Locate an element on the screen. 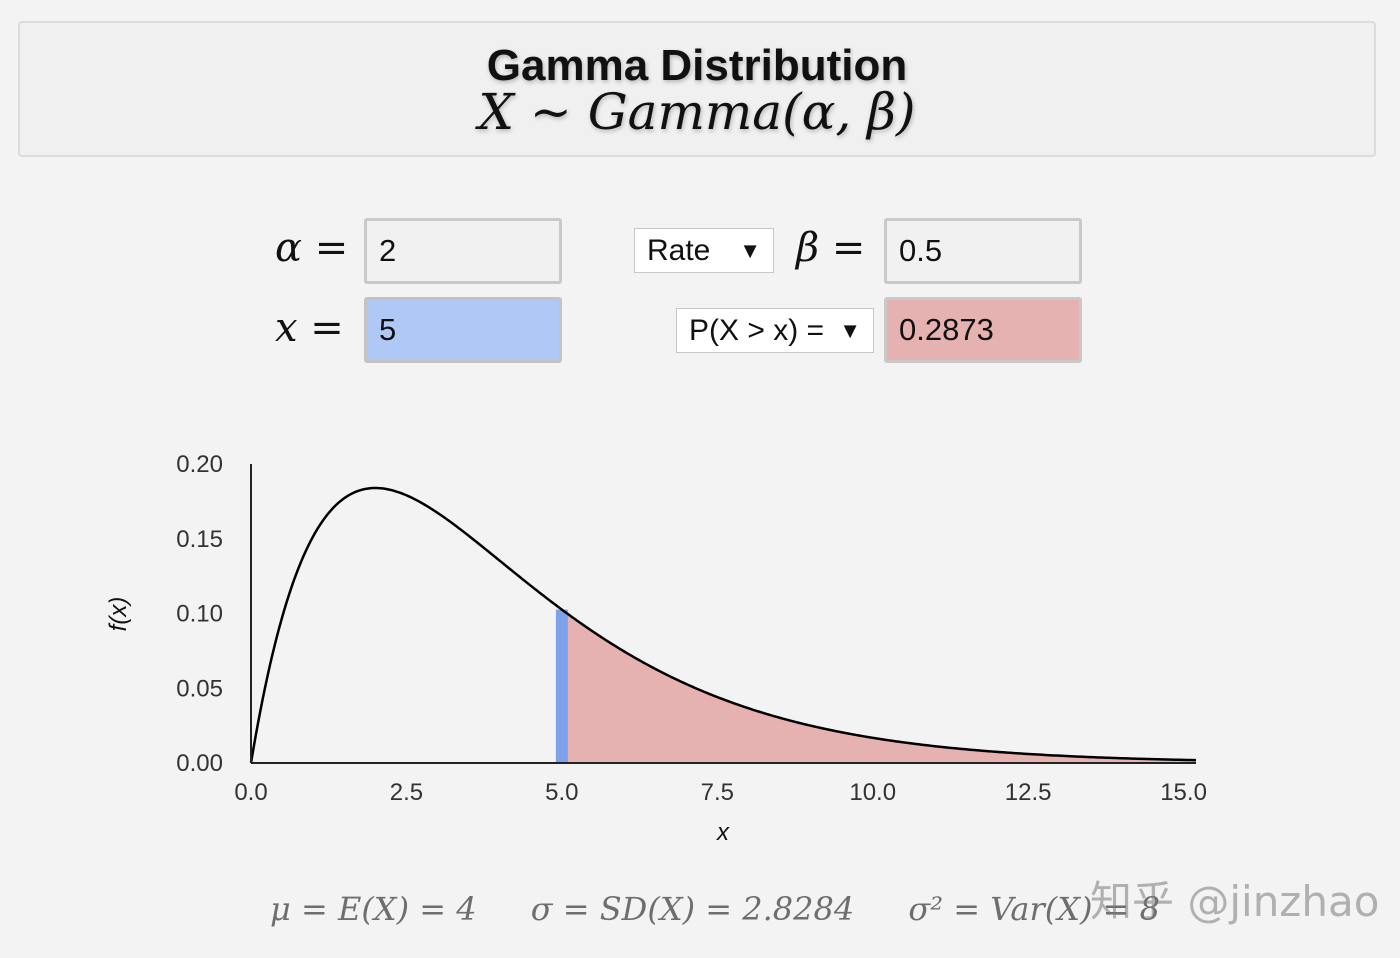 The width and height of the screenshot is (1400, 958). variance-stat: σ² = Var(X) = 8 is located at coordinates (1034, 909).